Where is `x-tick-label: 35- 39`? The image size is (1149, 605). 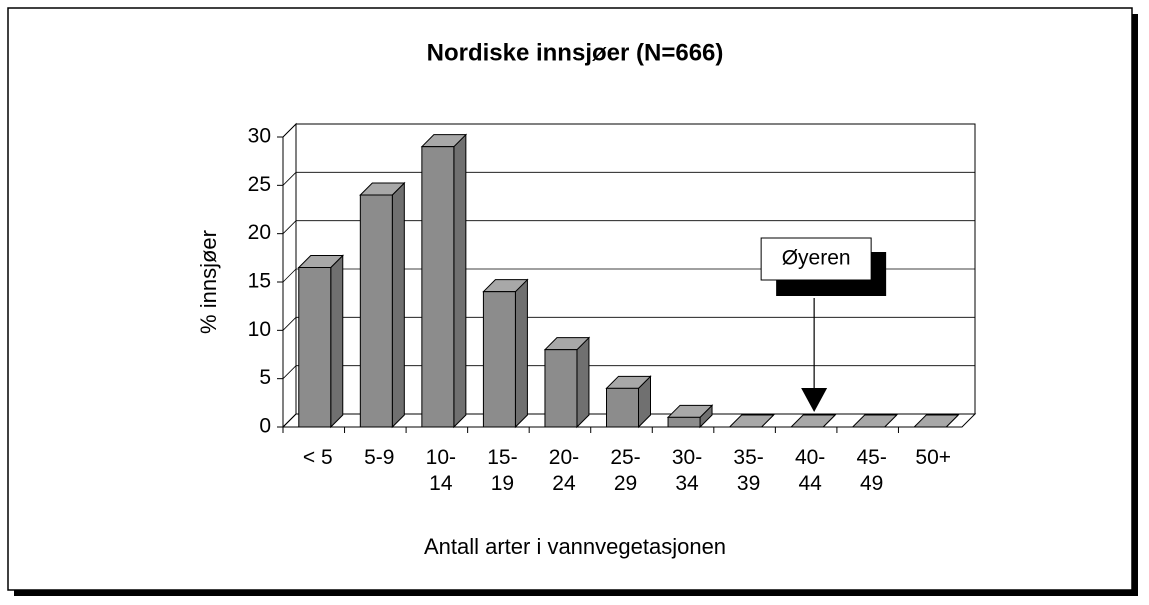 x-tick-label: 35- 39 is located at coordinates (748, 470).